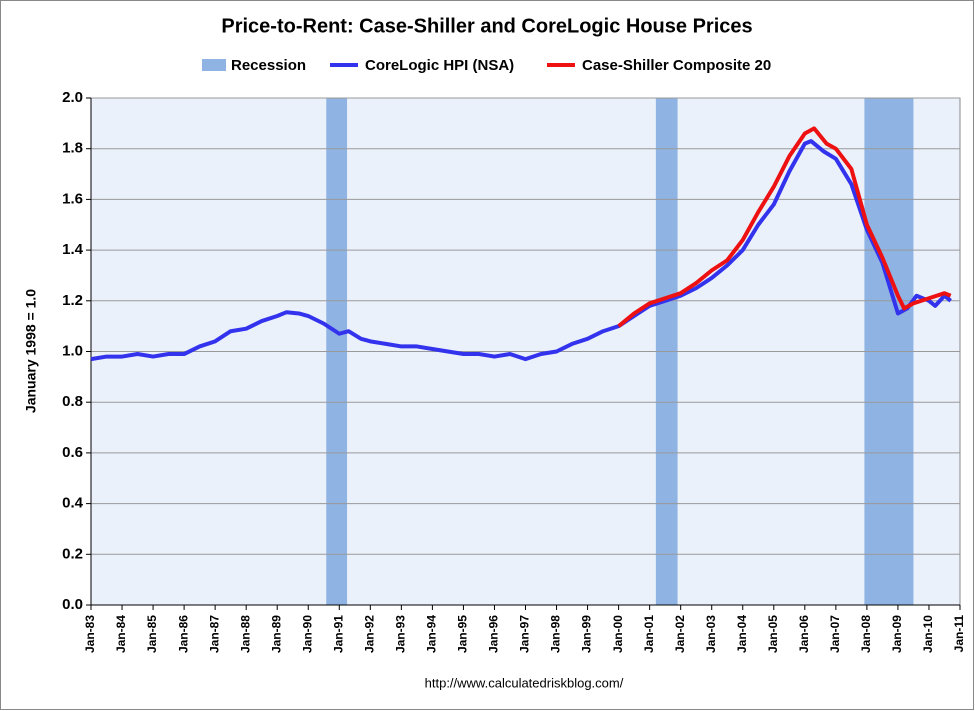  What do you see at coordinates (401, 634) in the screenshot?
I see `x-tick-label: Jan-93` at bounding box center [401, 634].